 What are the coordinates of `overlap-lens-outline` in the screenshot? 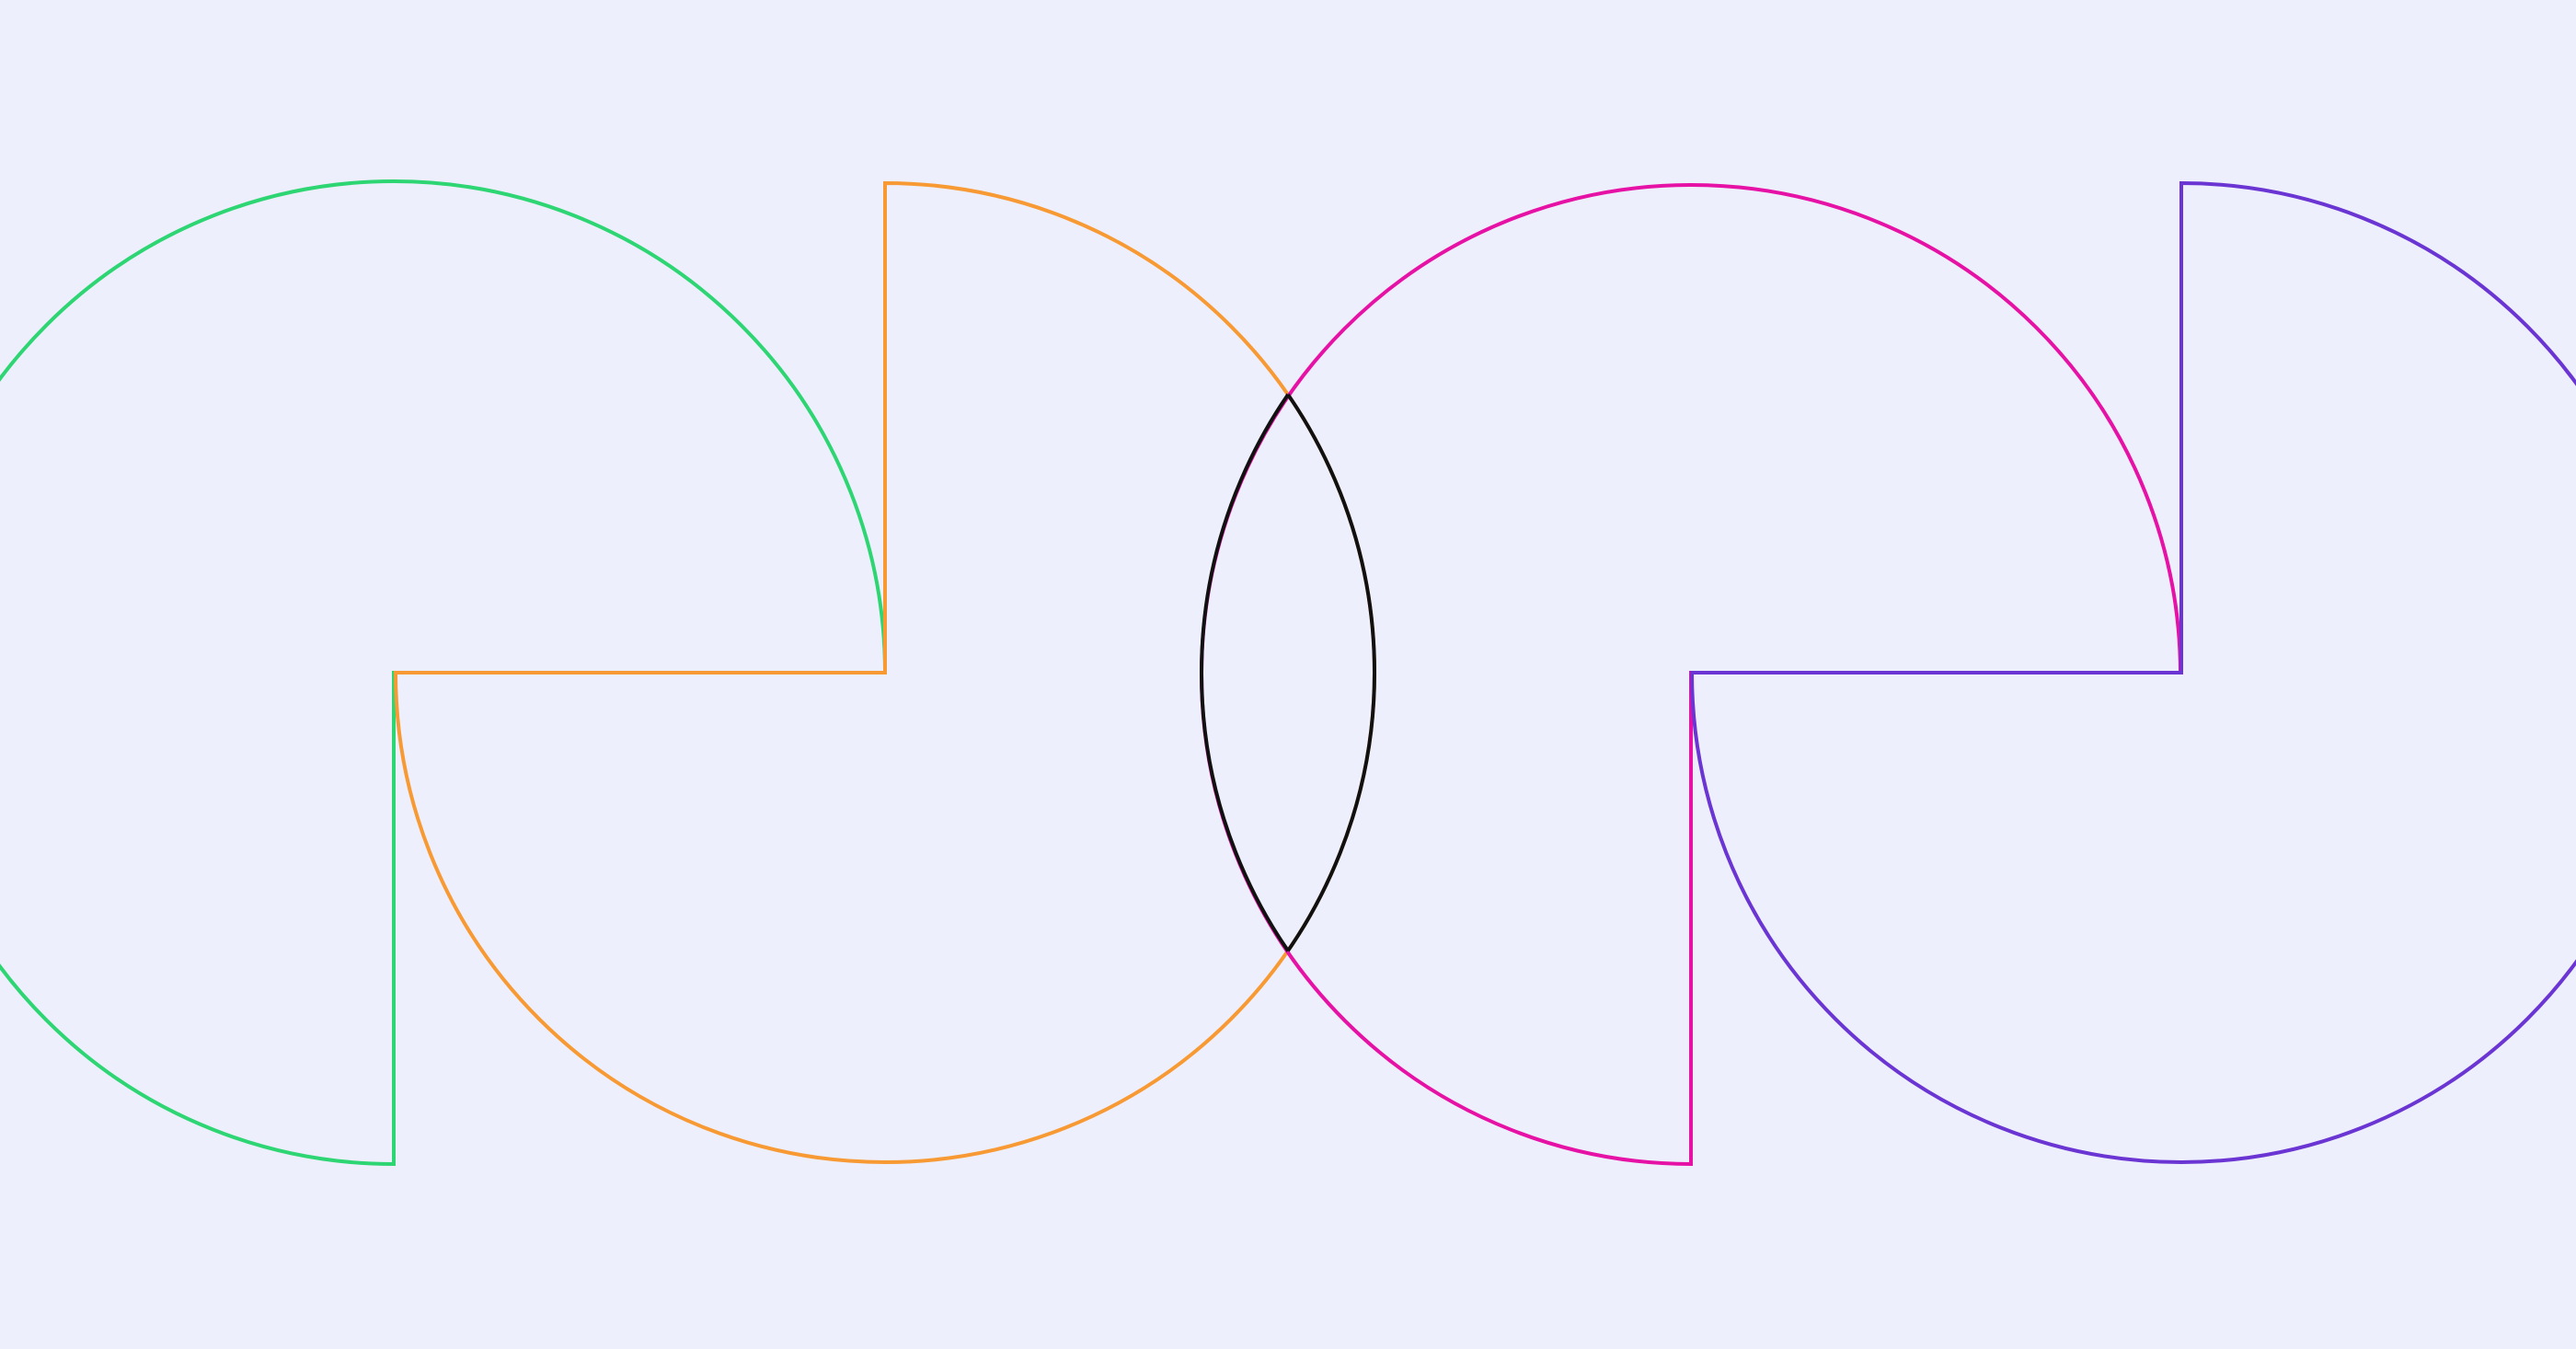 It's located at (1288, 672).